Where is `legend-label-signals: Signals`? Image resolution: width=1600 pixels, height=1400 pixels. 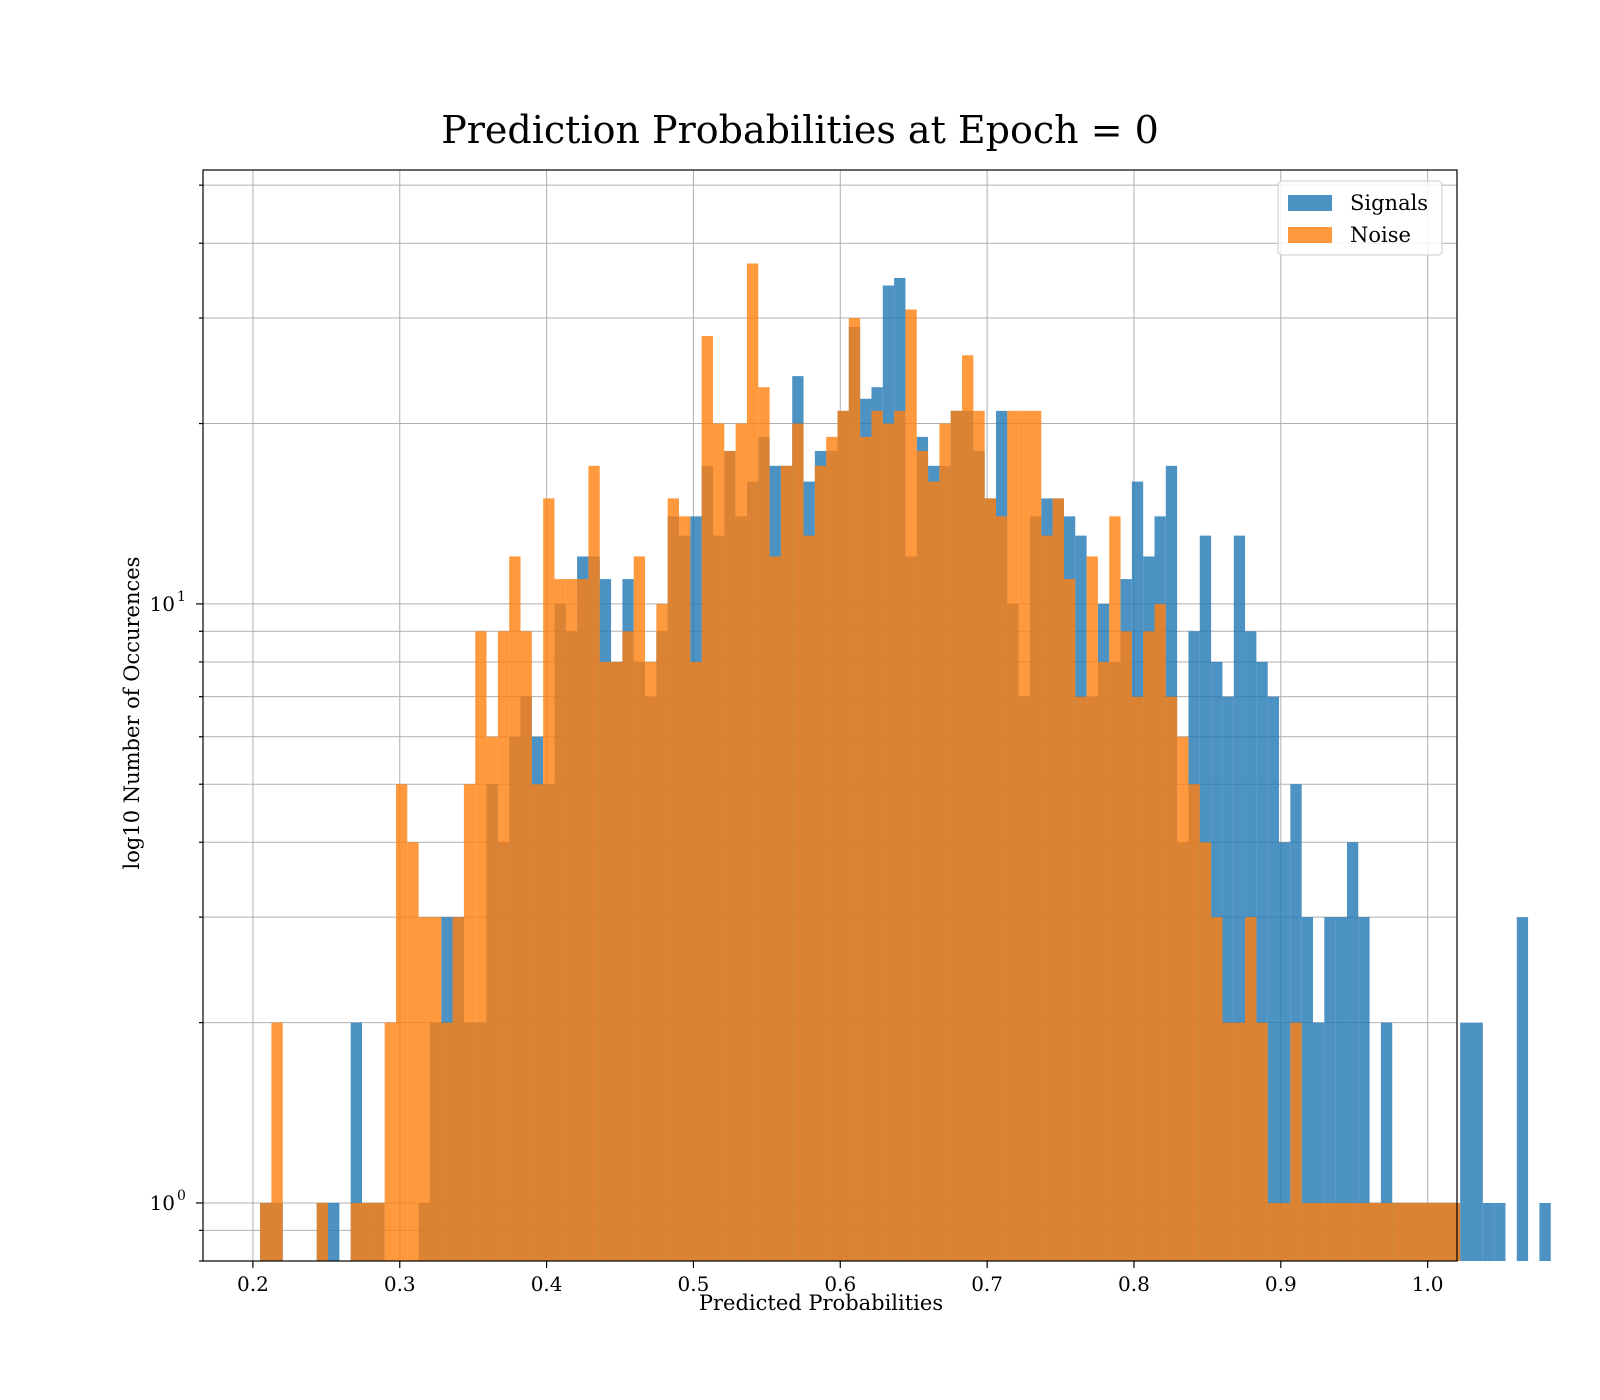
legend-label-signals: Signals is located at coordinates (1389, 203).